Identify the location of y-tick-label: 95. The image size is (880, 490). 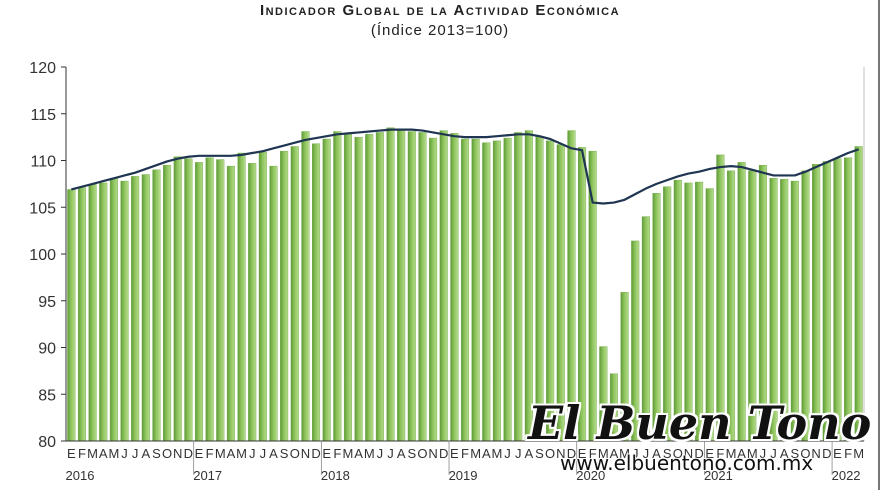
(47, 302).